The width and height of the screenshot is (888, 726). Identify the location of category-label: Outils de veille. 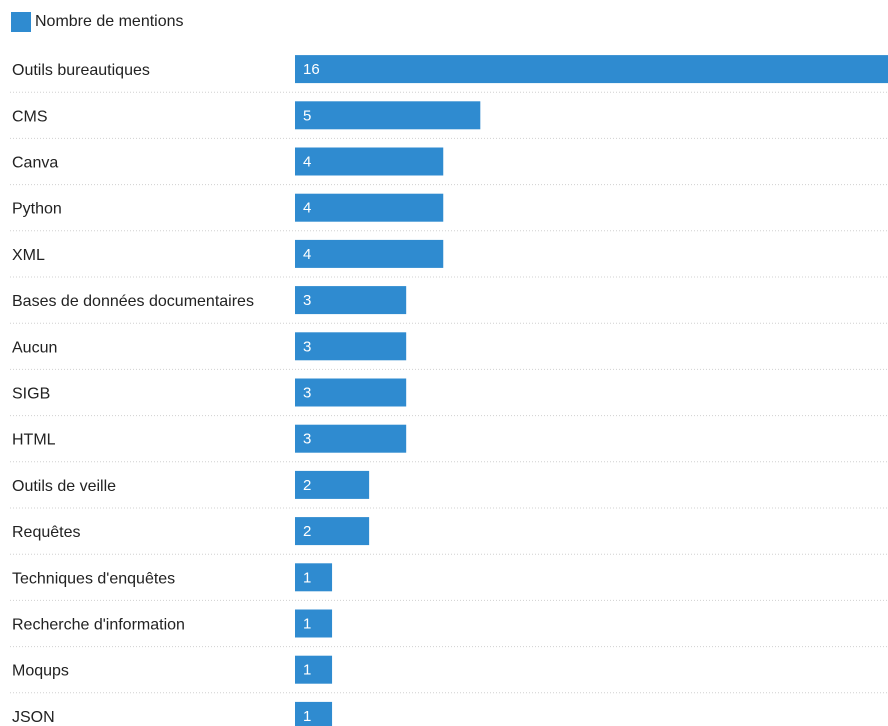
(64, 486).